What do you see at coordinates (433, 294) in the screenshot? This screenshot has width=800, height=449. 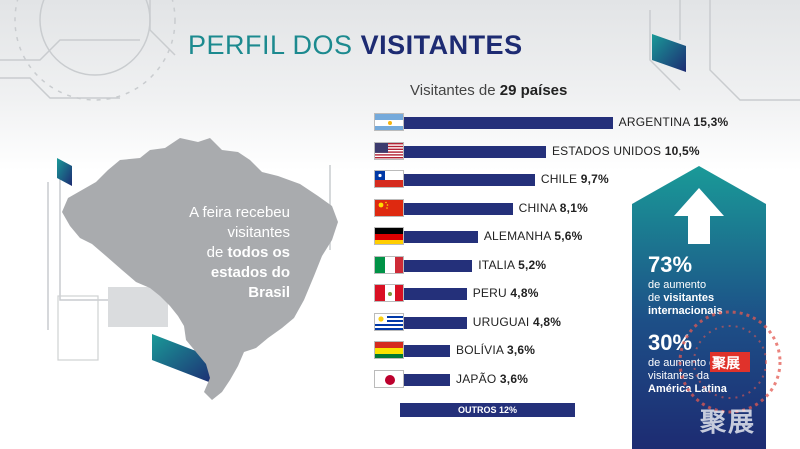 I see `bar-peru` at bounding box center [433, 294].